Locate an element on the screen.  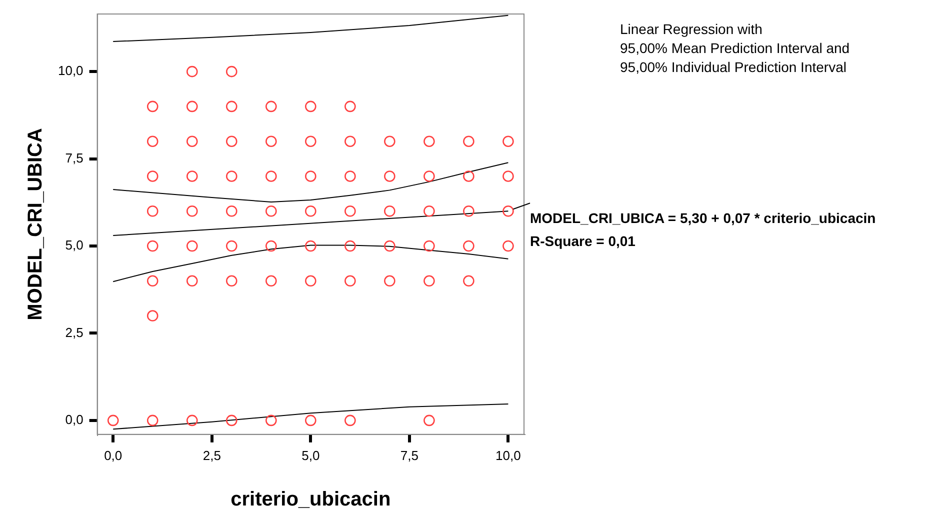
y-tick-label: 2,5 is located at coordinates (74, 332).